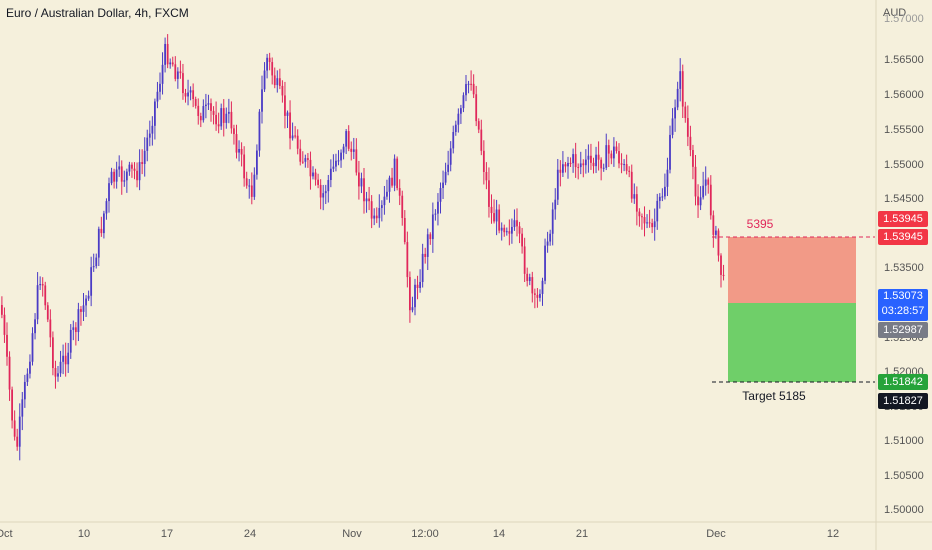 The width and height of the screenshot is (932, 550). What do you see at coordinates (792, 342) in the screenshot?
I see `take-profit-zone` at bounding box center [792, 342].